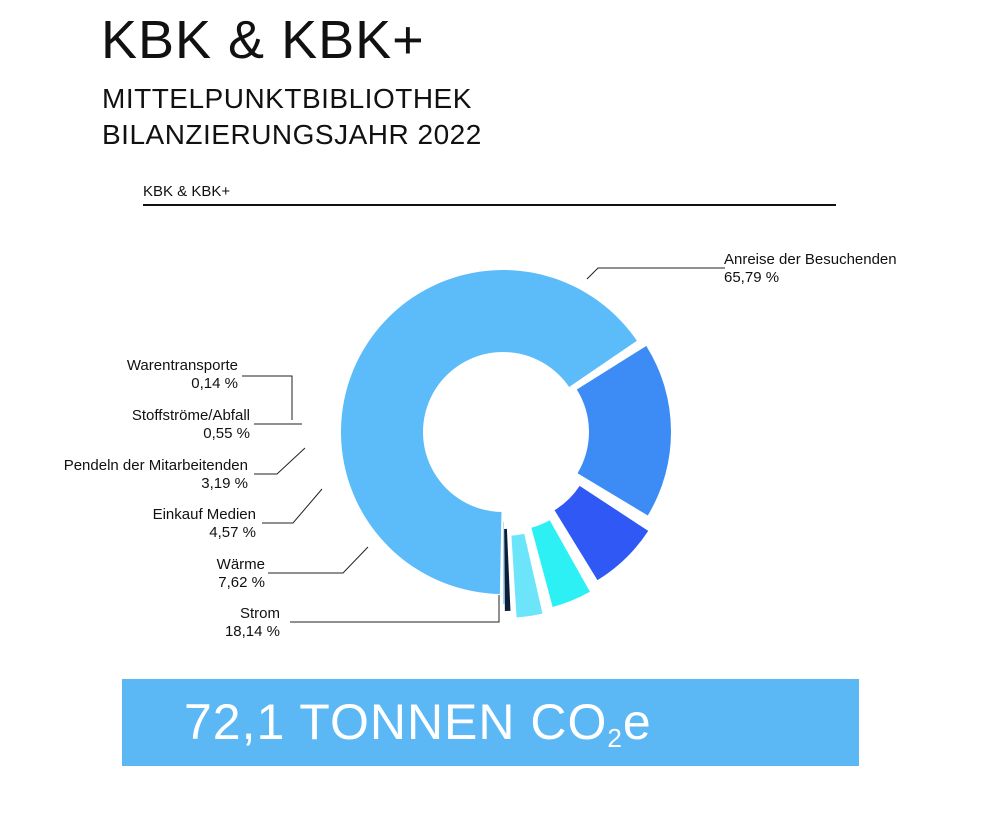 This screenshot has height=822, width=983. I want to click on slice-value-anreise-der-besuchenden: 65,79 %, so click(751, 277).